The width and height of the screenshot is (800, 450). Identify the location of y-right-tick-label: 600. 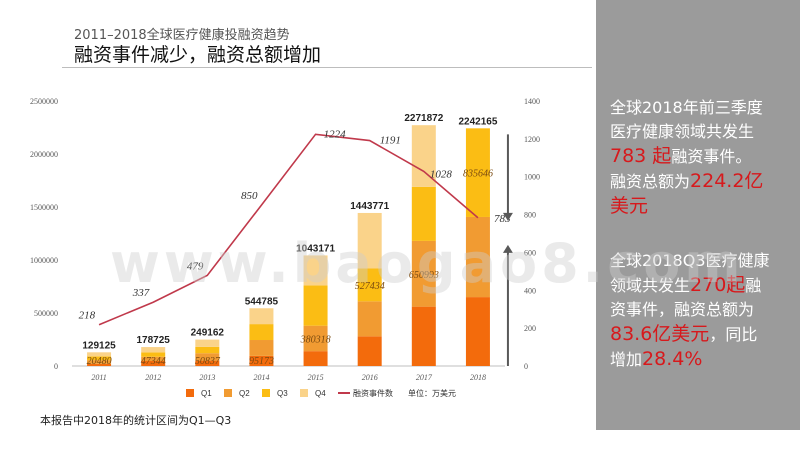
(530, 252).